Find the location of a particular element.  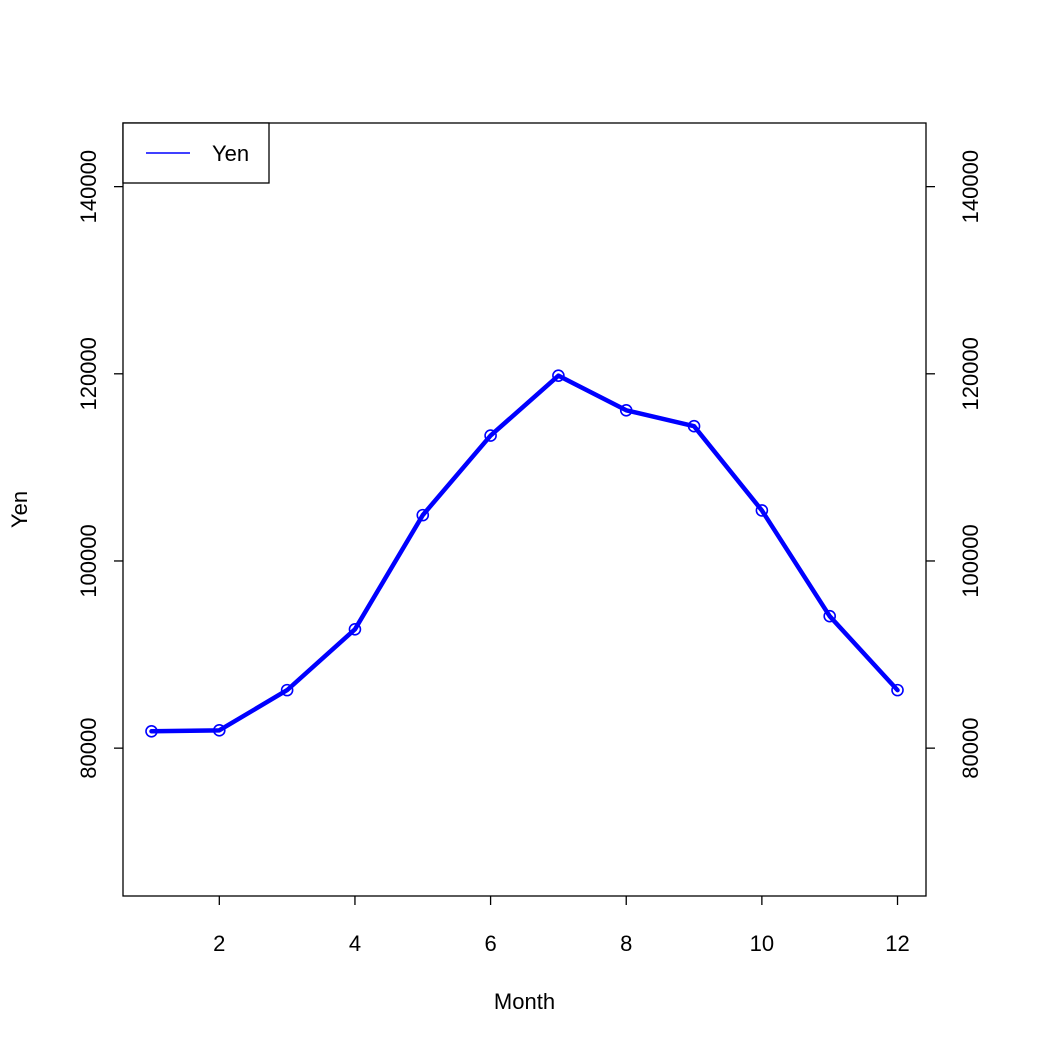

x-tick-label-8: 8 is located at coordinates (626, 943).